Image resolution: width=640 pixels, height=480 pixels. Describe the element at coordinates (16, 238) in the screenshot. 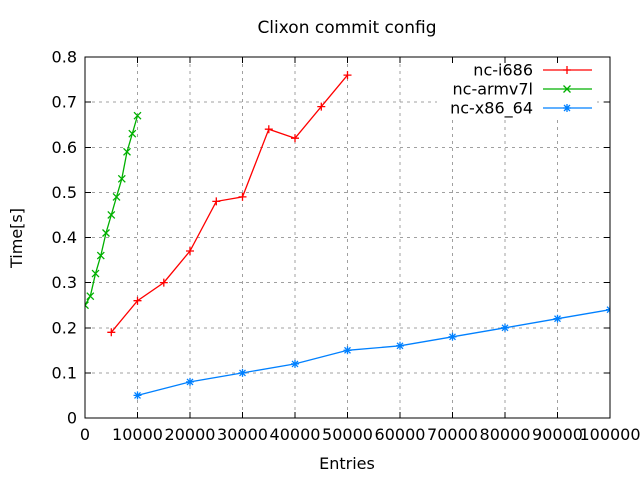

I see `y-axis-title: Time[s]` at that location.